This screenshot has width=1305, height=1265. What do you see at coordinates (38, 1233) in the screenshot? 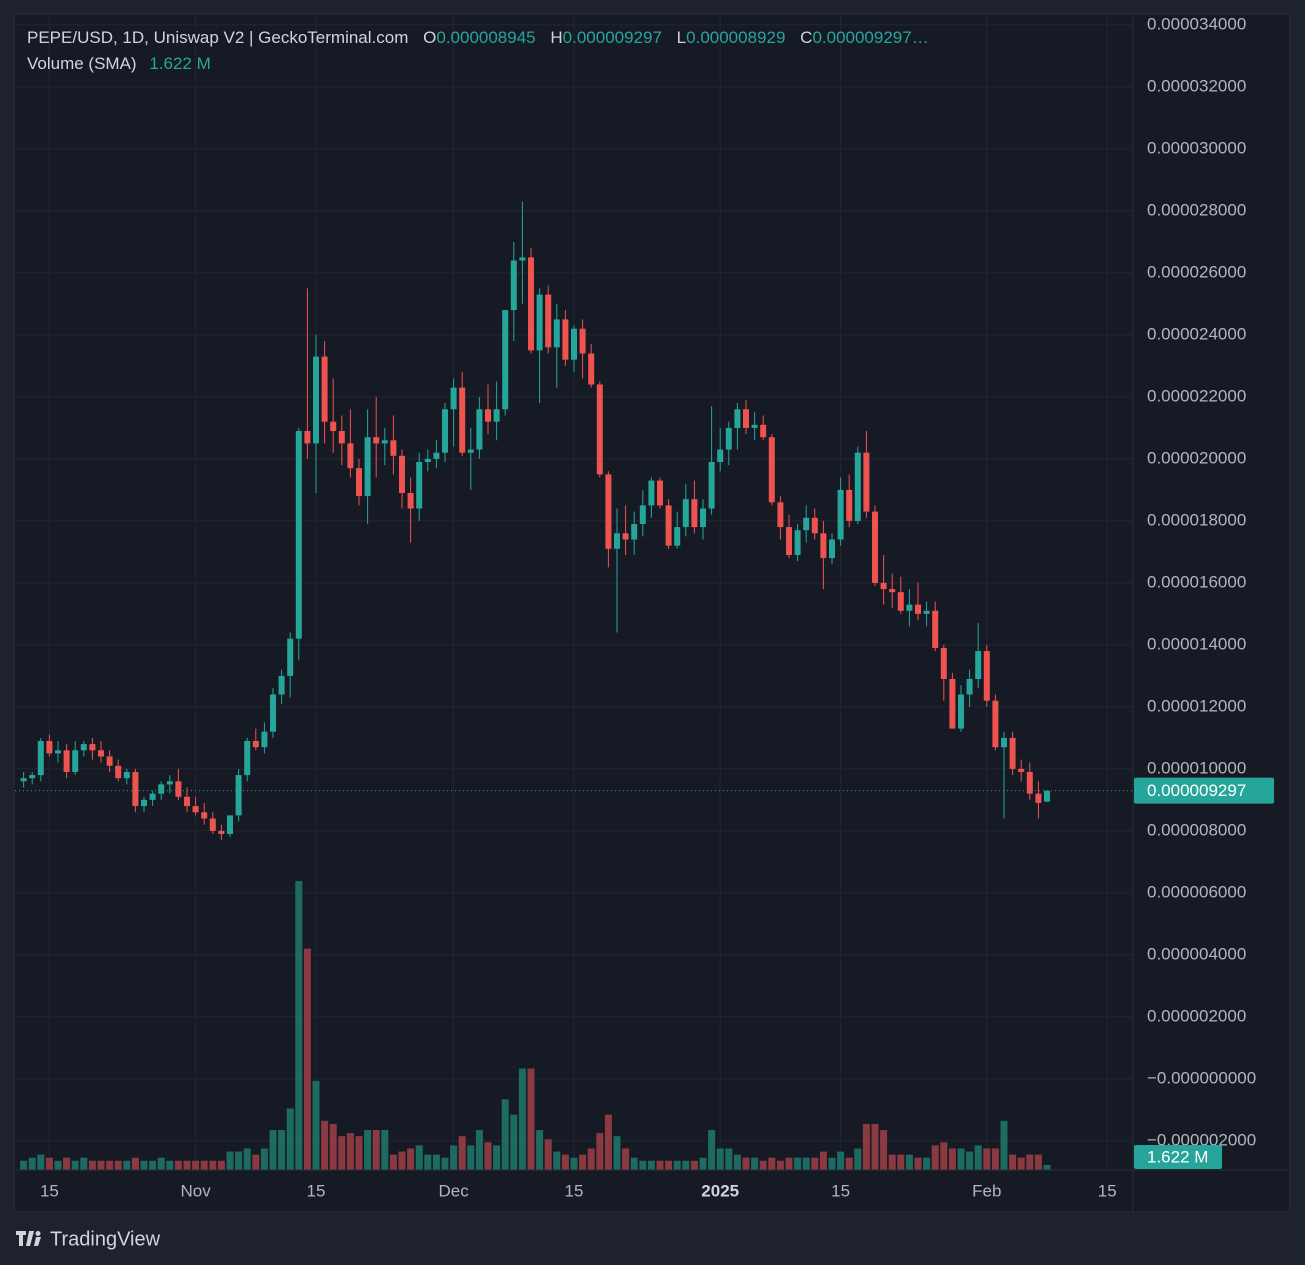
I see `logo-dot` at bounding box center [38, 1233].